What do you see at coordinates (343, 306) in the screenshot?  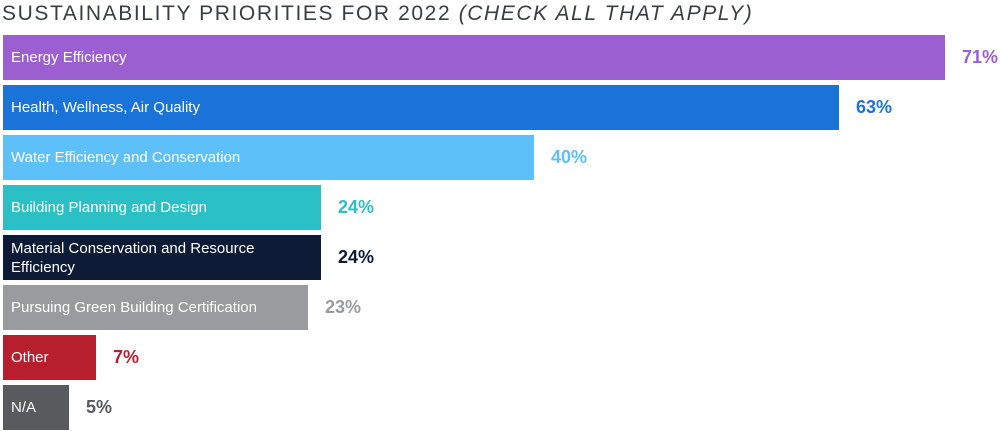 I see `value-label: 23%` at bounding box center [343, 306].